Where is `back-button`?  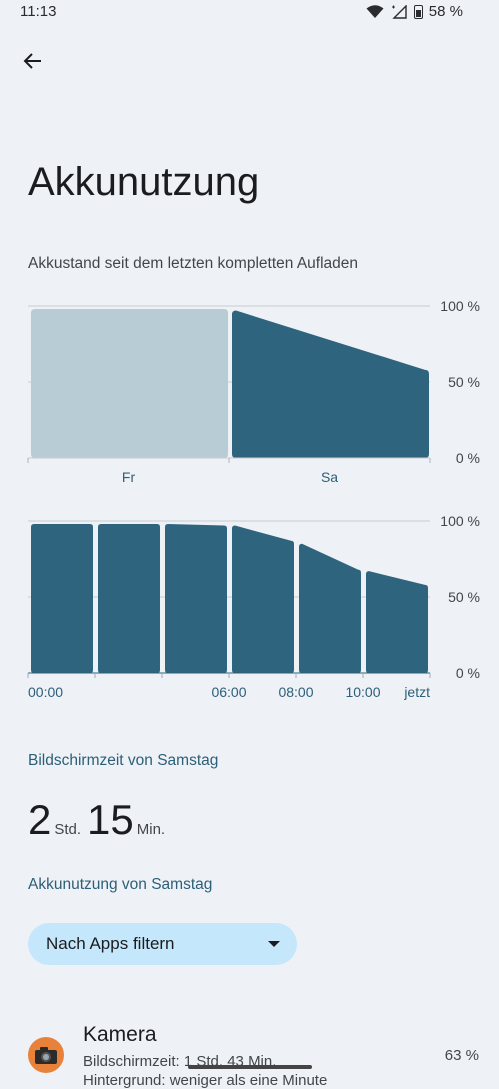 back-button is located at coordinates (33, 61).